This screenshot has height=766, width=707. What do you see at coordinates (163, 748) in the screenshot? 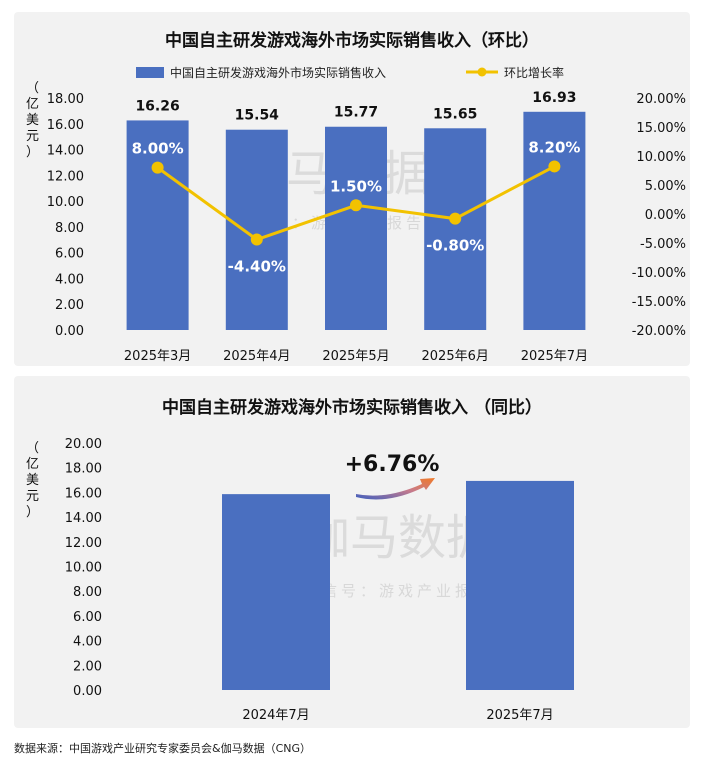
I see `data-source-note: 数据来源：中国游戏产业研究专家委员会&伽马数据（CNG）` at bounding box center [163, 748].